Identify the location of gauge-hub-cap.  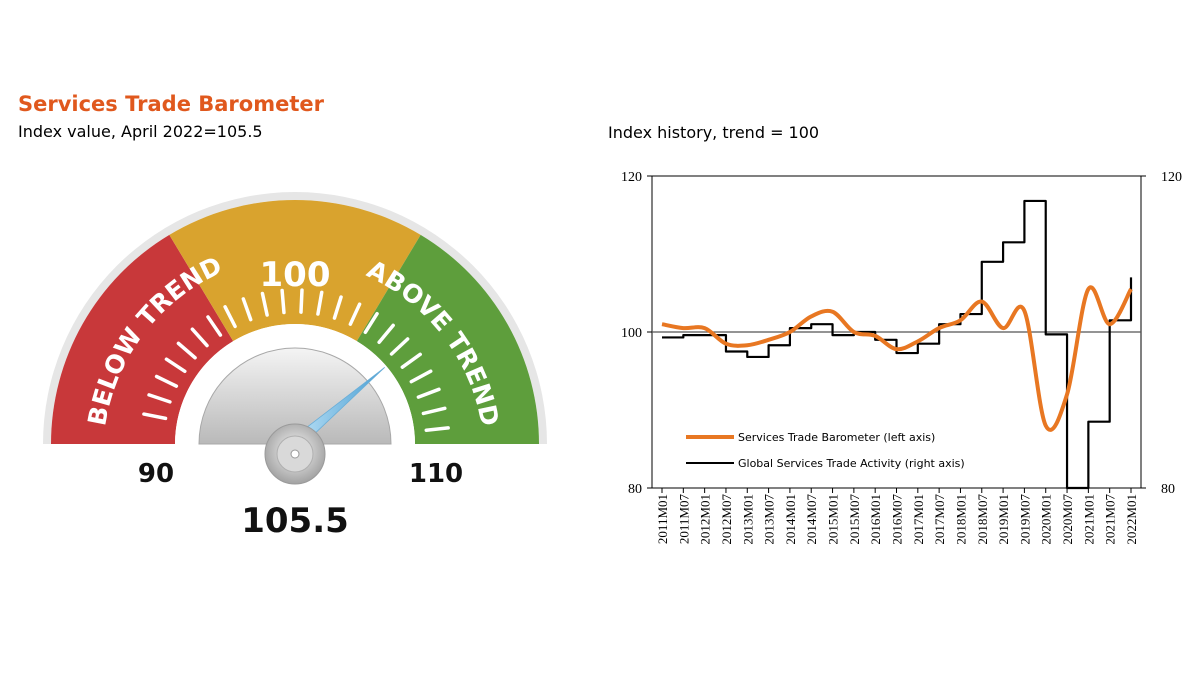
(295, 454).